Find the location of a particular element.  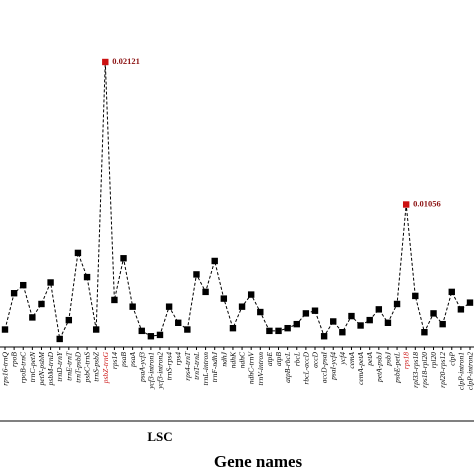

x-tick-label: psaA-ycf3 is located at coordinates (141, 367).